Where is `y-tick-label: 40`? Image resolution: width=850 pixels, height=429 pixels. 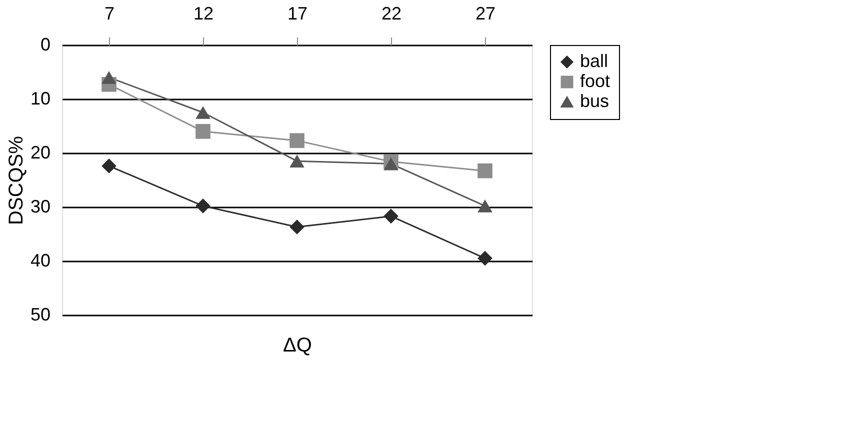
y-tick-label: 40 is located at coordinates (40, 260).